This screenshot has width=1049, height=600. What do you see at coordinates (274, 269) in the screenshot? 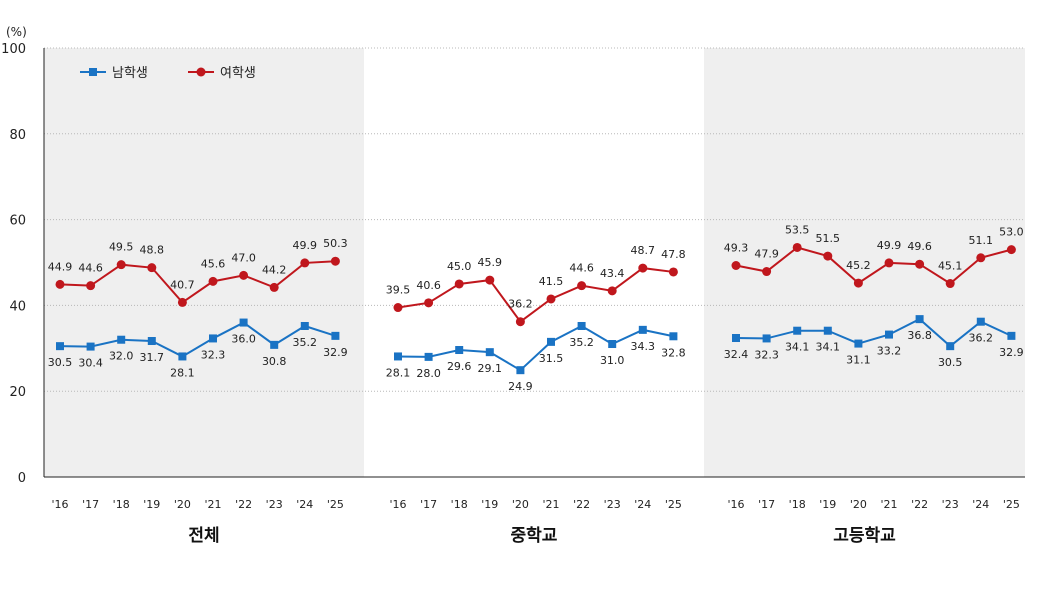
I see `data-label: 44.2` at bounding box center [274, 269].